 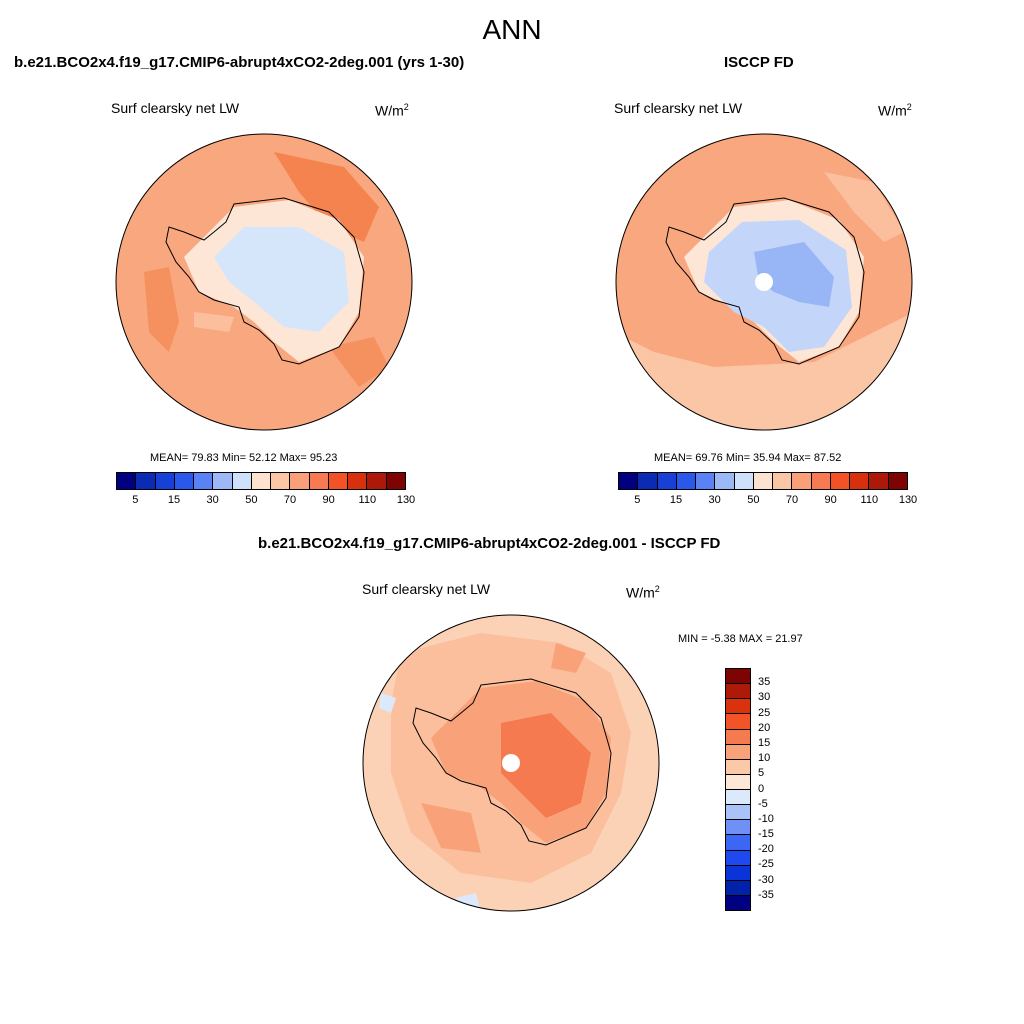 I want to click on model-stats: MEAN= 79.83 Min= 52.12 Max= 95.23, so click(x=244, y=458).